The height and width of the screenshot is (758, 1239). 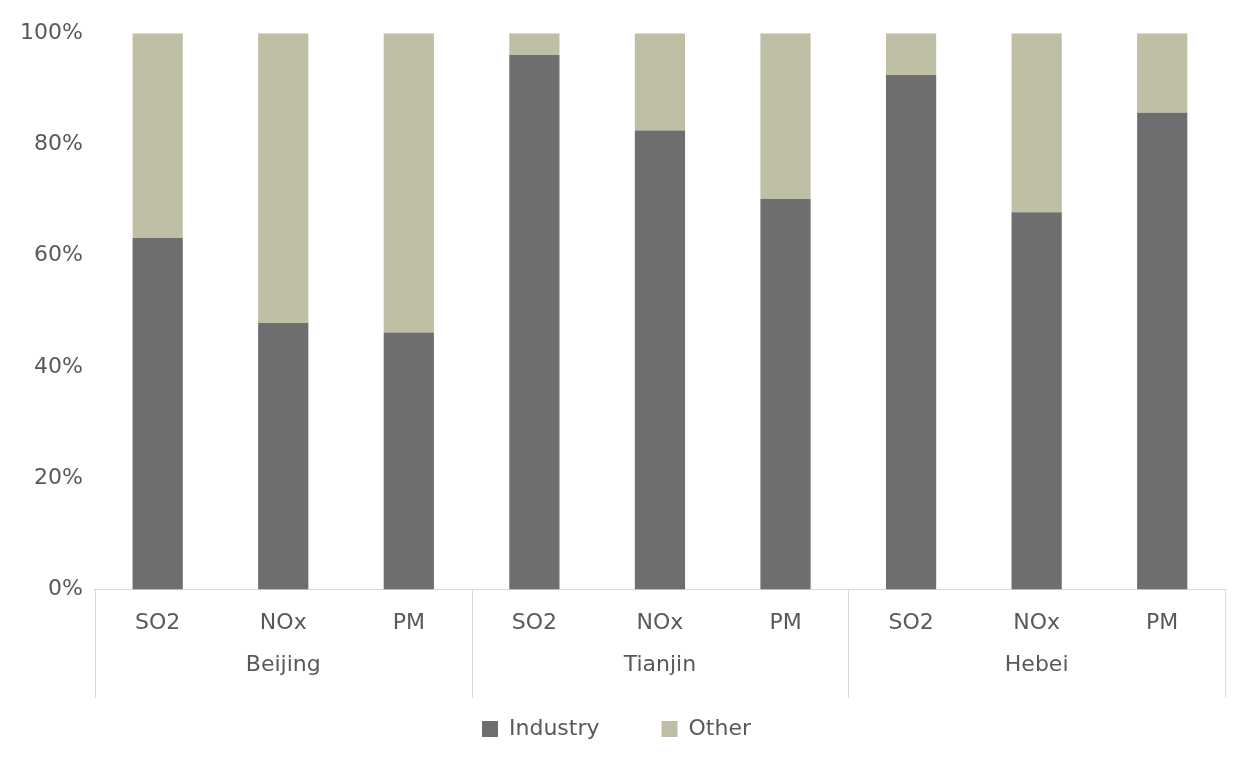 I want to click on legend-label: Other, so click(x=720, y=727).